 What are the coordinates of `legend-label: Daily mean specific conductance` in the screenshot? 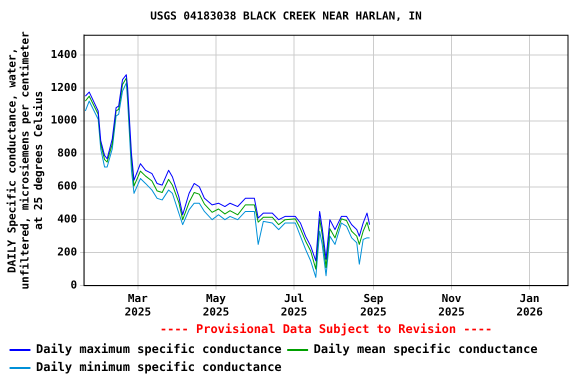 It's located at (426, 349).